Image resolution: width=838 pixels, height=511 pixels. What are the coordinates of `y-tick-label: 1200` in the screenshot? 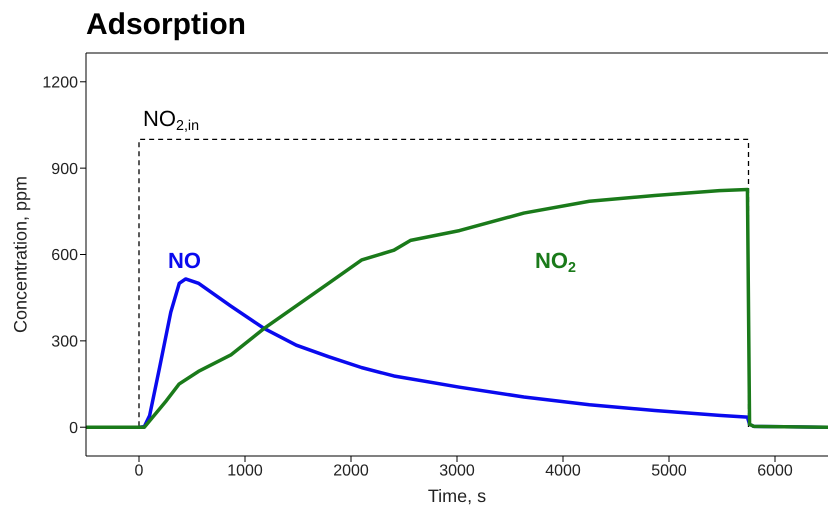 It's located at (60, 83).